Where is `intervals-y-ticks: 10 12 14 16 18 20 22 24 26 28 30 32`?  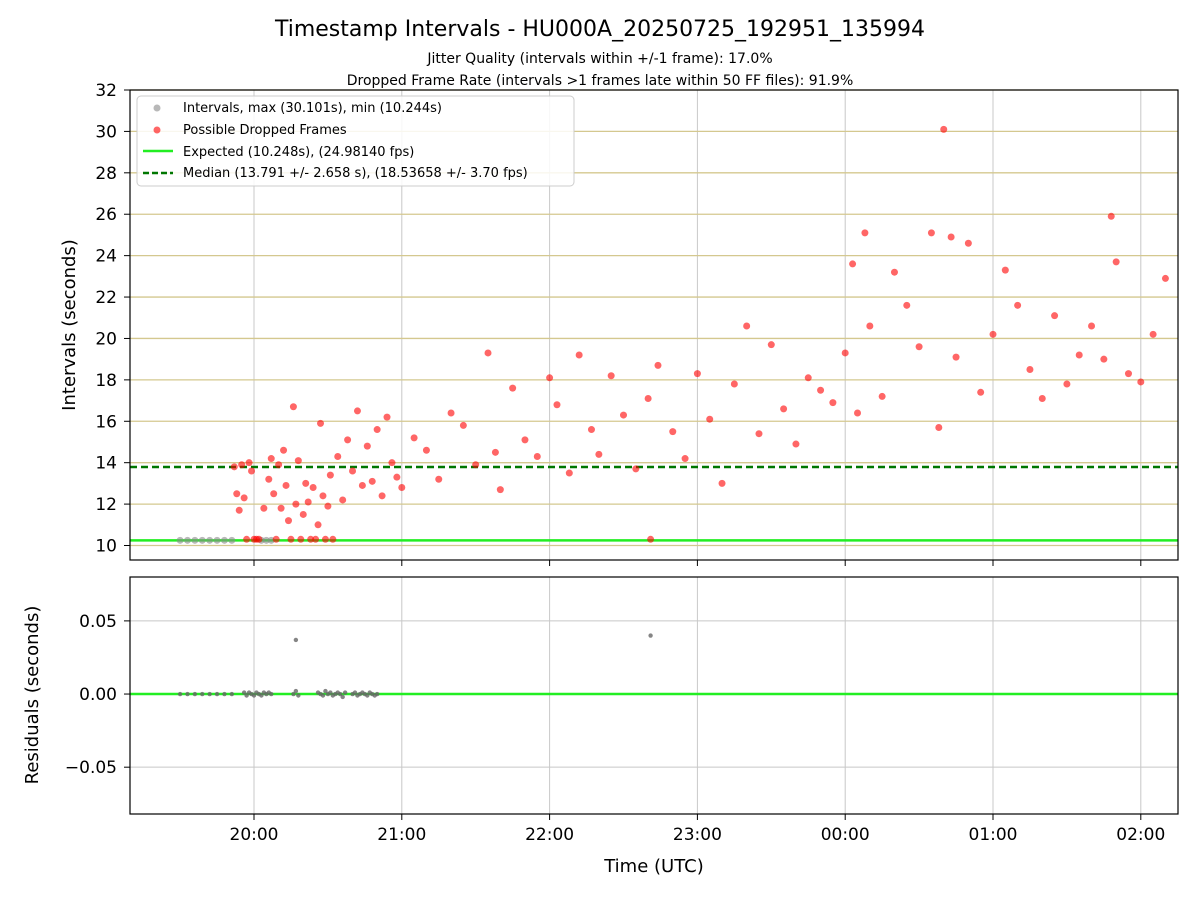 intervals-y-ticks: 10 12 14 16 18 20 22 24 26 28 30 32 is located at coordinates (112, 319).